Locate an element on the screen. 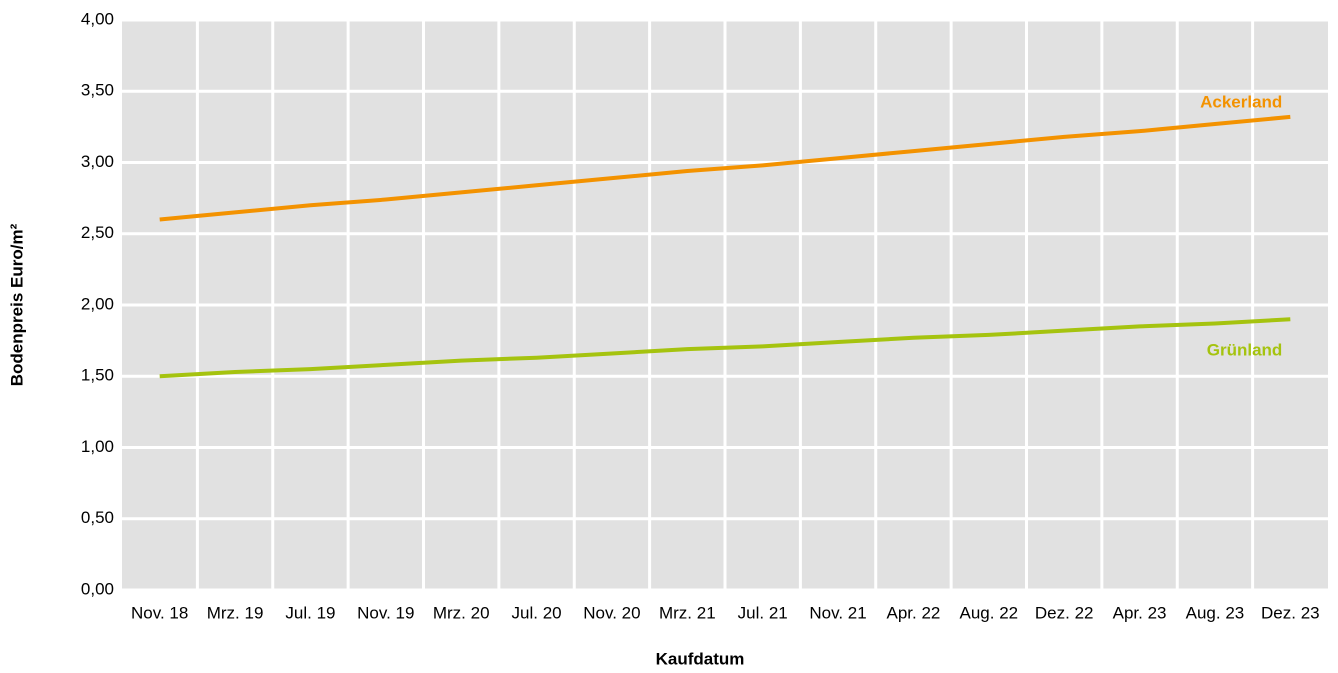 This screenshot has width=1338, height=673. x-tick-label: Apr. 23 is located at coordinates (1140, 612).